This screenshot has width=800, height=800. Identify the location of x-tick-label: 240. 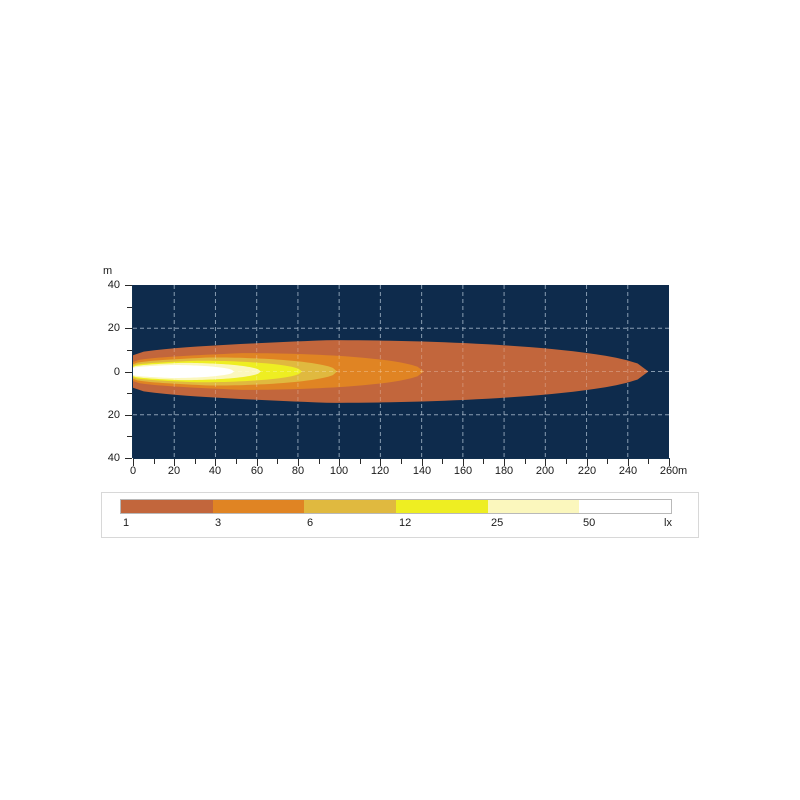
(628, 471).